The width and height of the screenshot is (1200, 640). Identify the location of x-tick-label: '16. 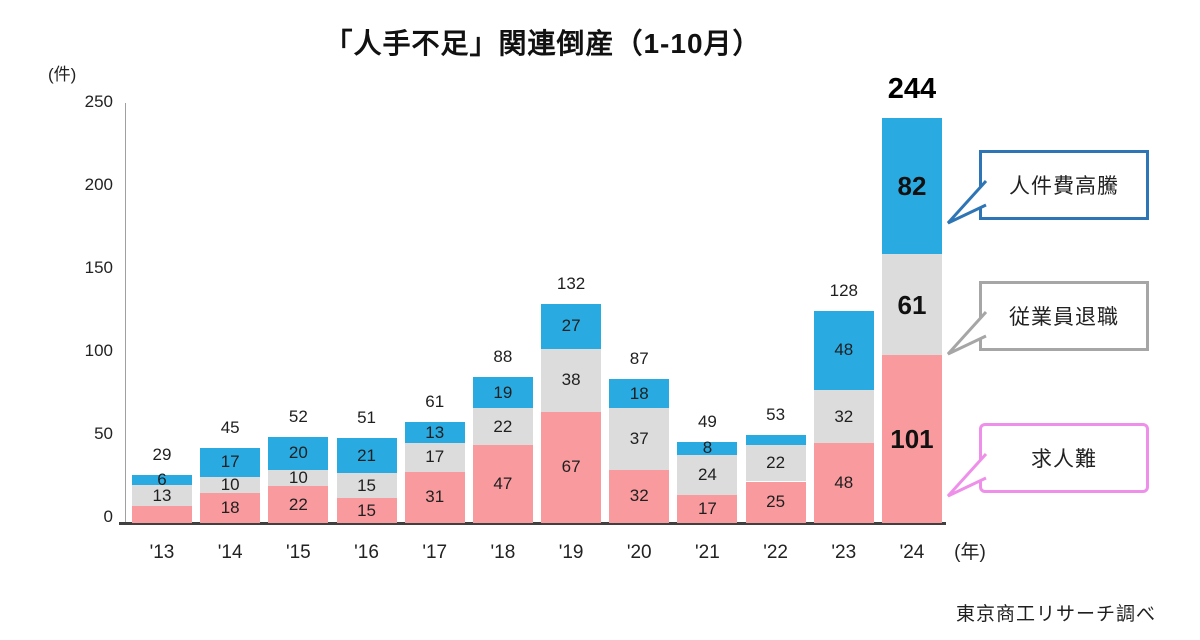
(366, 552).